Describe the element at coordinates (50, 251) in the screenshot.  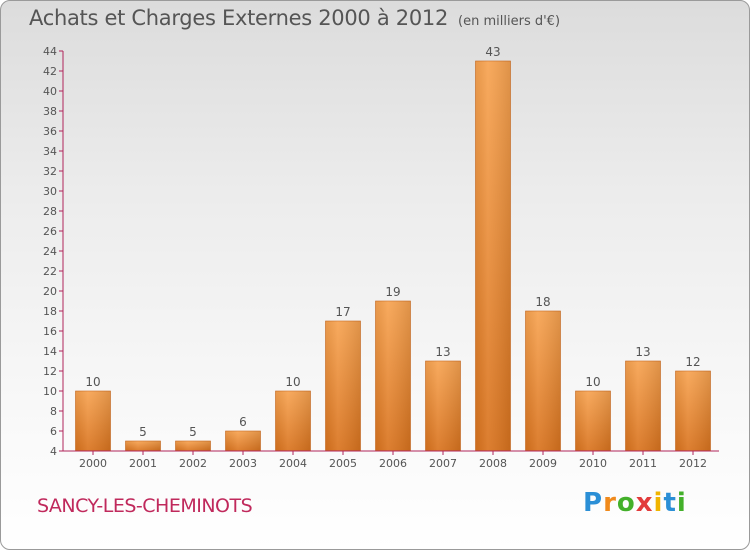
I see `y-tick-label: 24` at that location.